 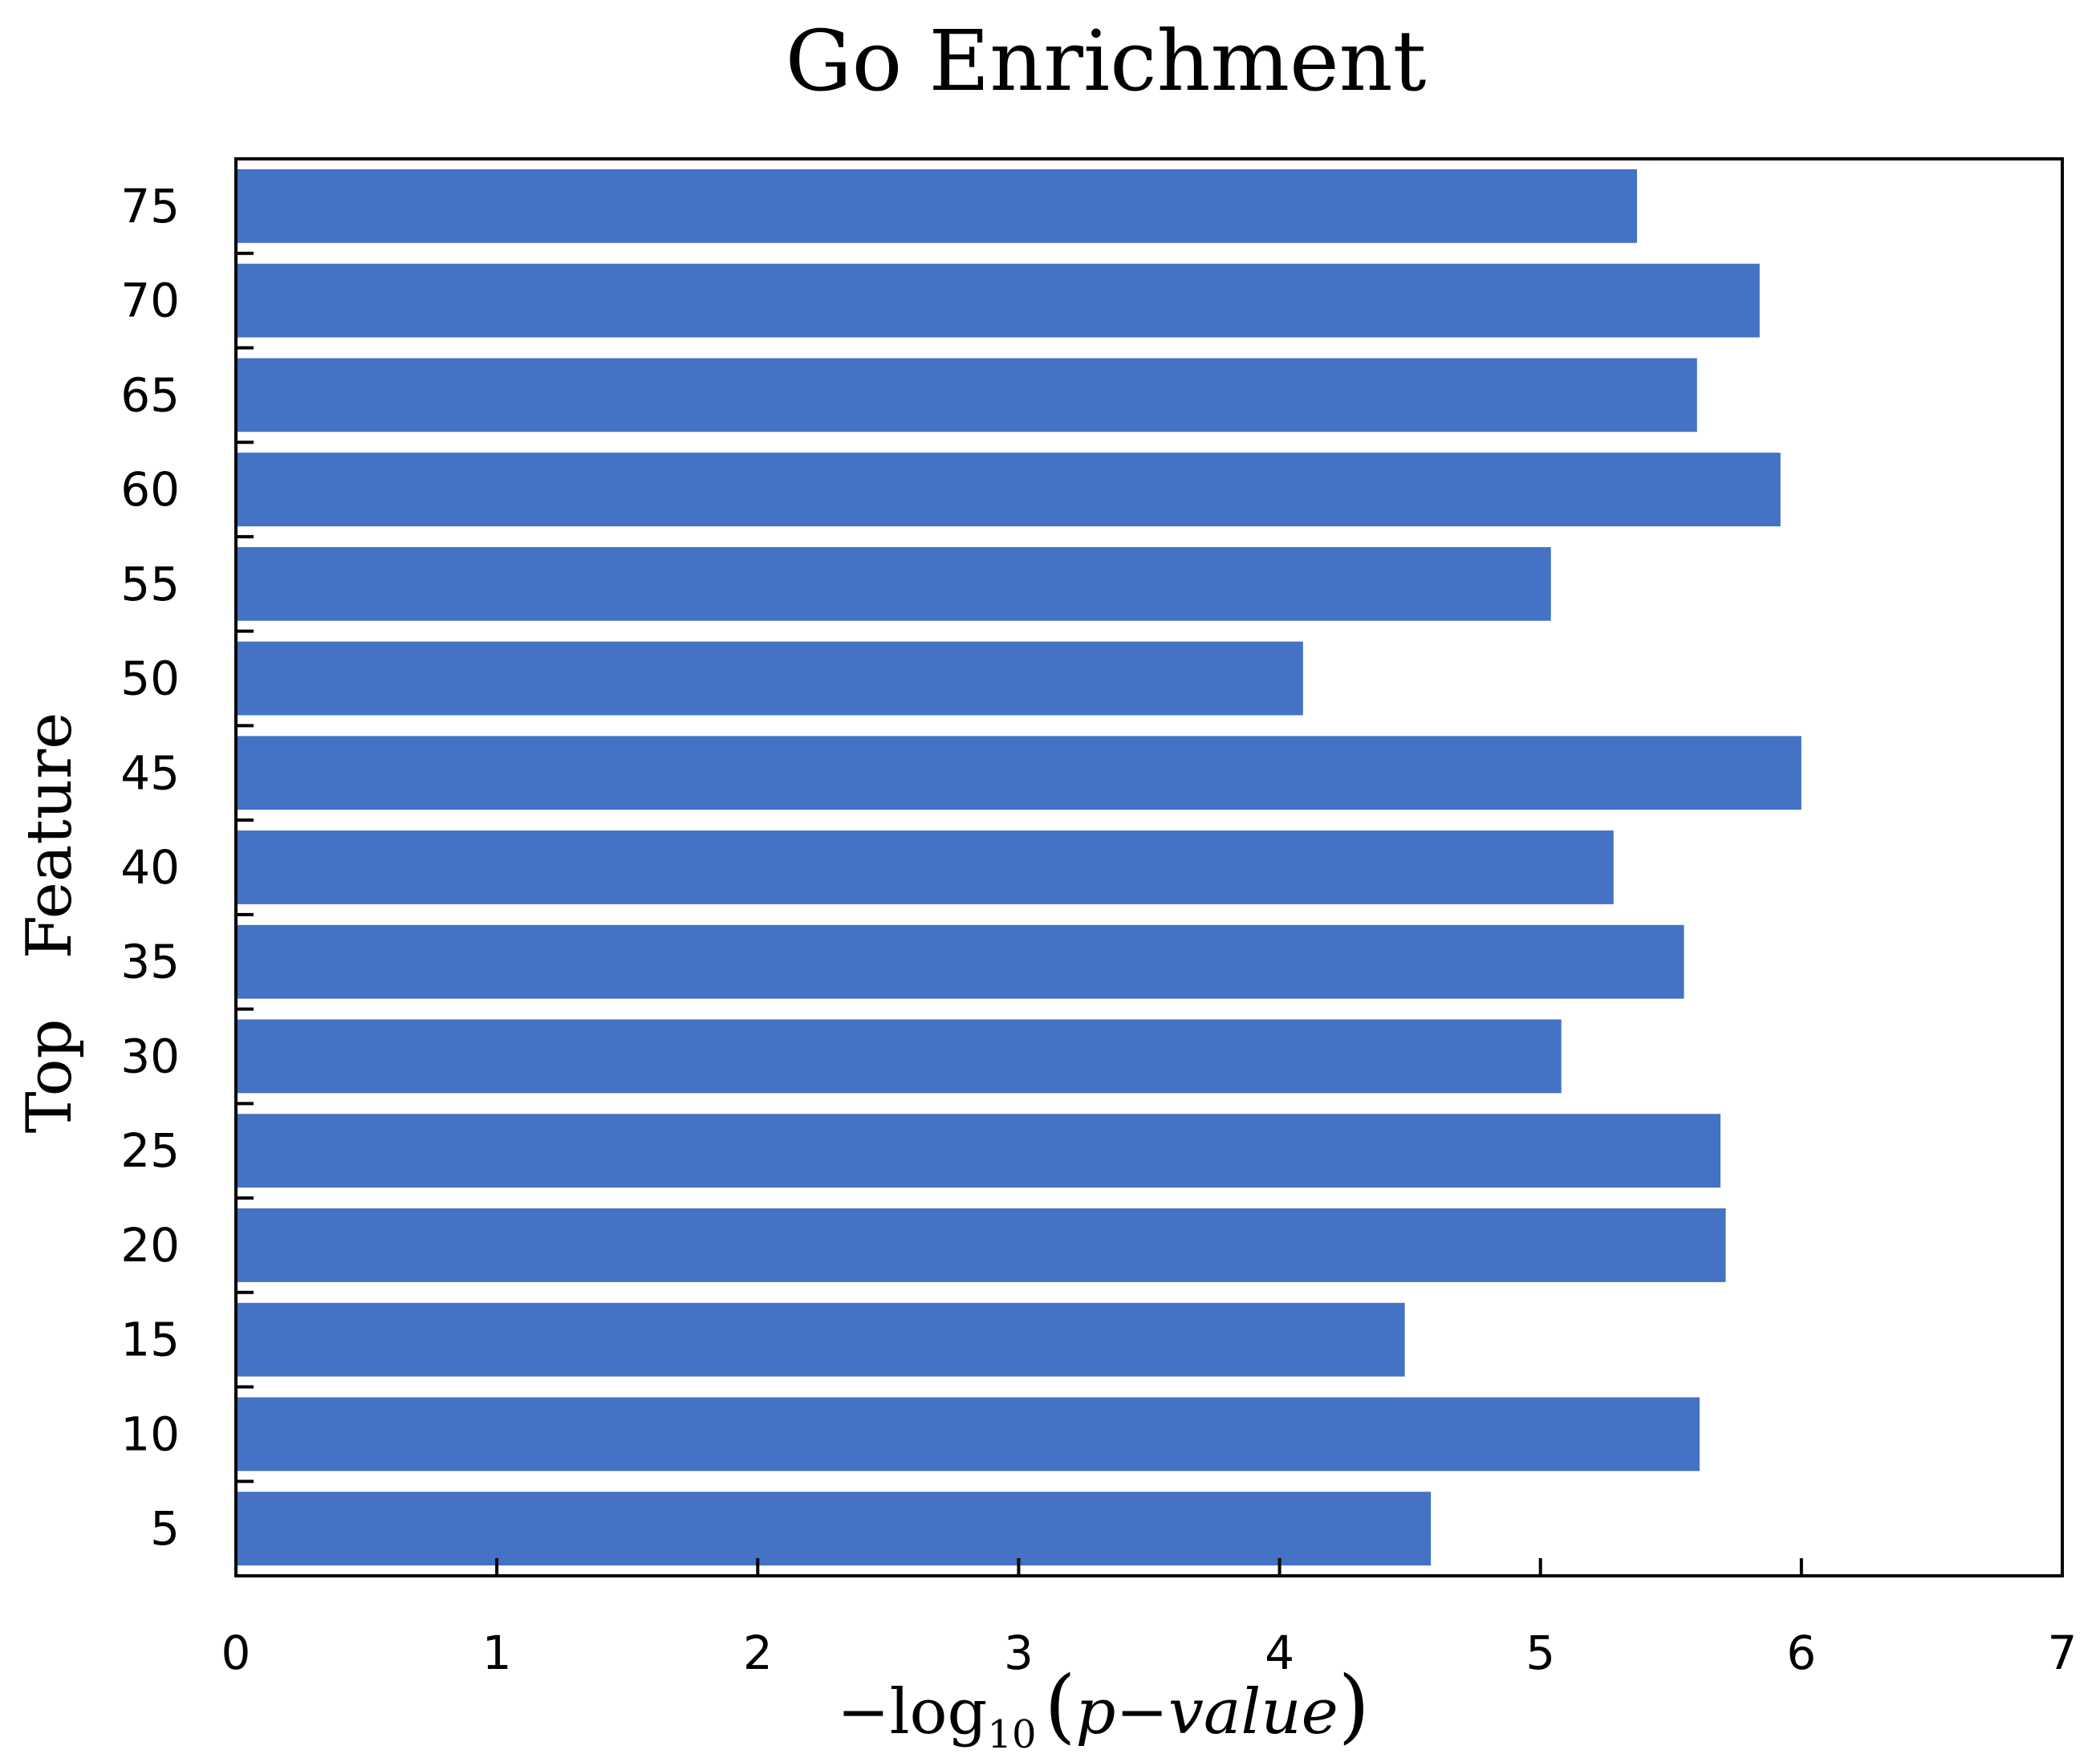 What do you see at coordinates (1279, 1653) in the screenshot?
I see `x-tick-label-4: 4` at bounding box center [1279, 1653].